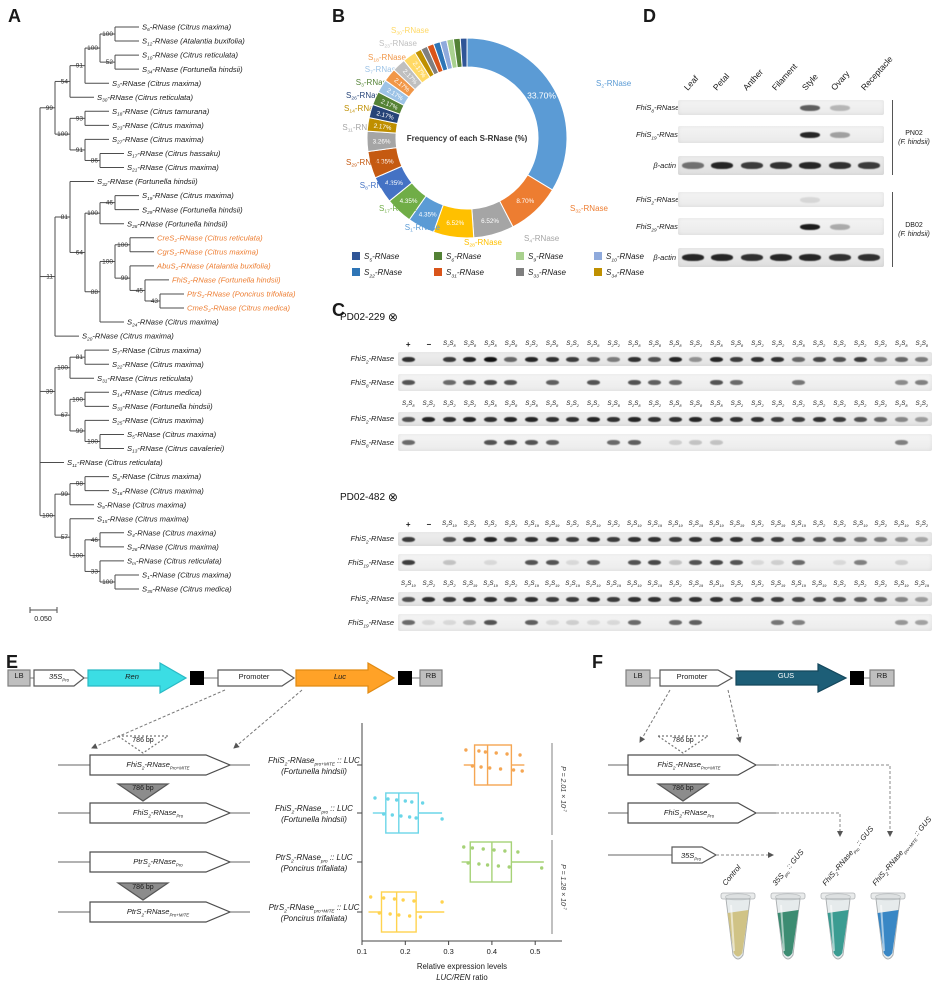 Image resolution: width=934 pixels, height=998 pixels. What do you see at coordinates (525, 201) in the screenshot?
I see `donut-percent-label: 8.70%` at bounding box center [525, 201].